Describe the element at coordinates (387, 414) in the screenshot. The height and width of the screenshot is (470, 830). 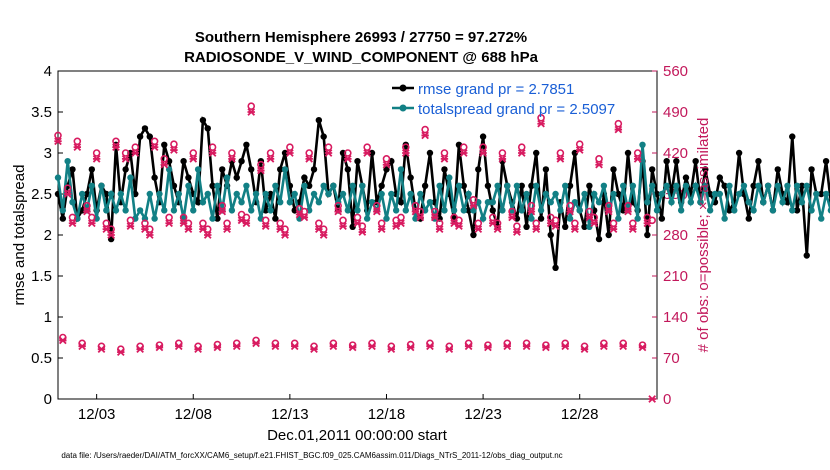
I see `x-tick-label: 12/18` at that location.